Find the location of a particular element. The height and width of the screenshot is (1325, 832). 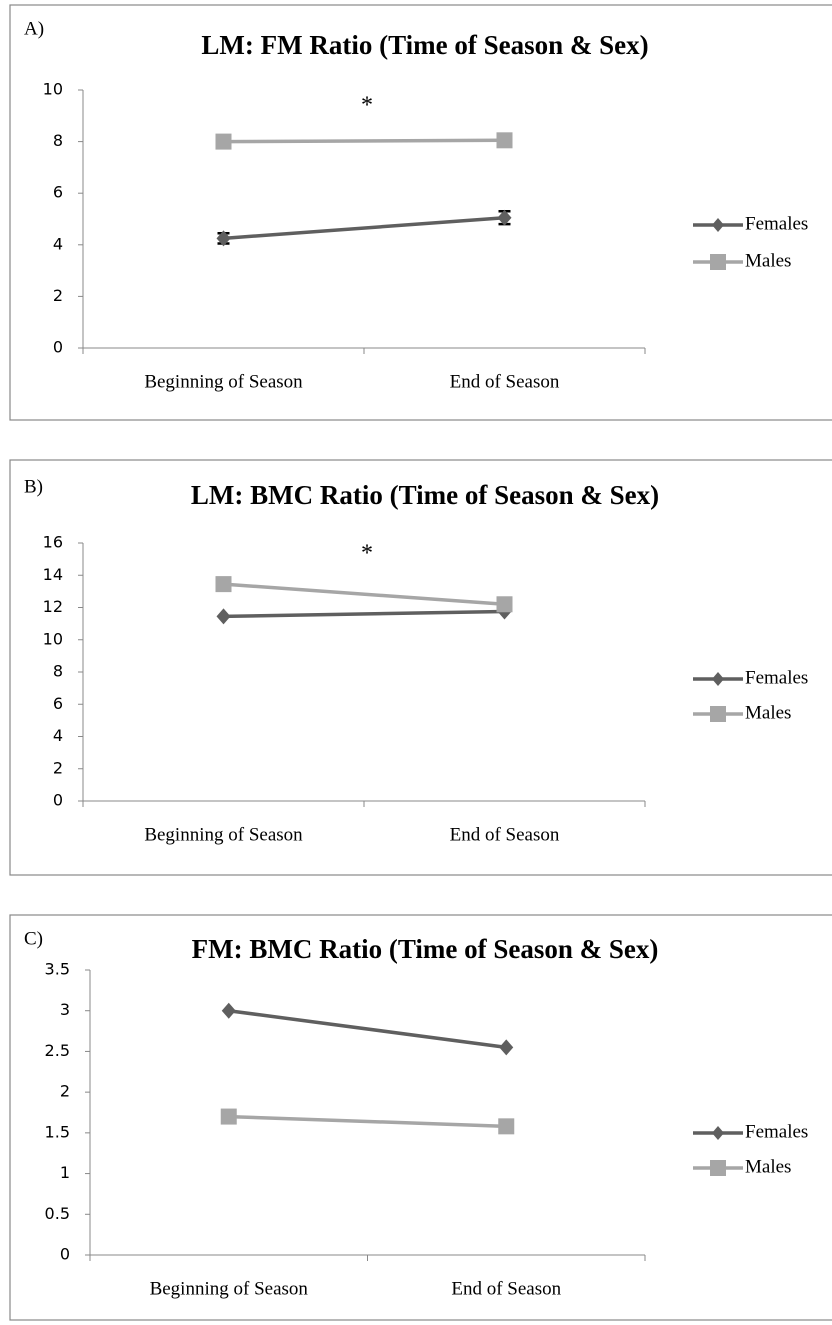

chart-title: FM: BMC Ratio (Time of Season & Sex) is located at coordinates (425, 949).